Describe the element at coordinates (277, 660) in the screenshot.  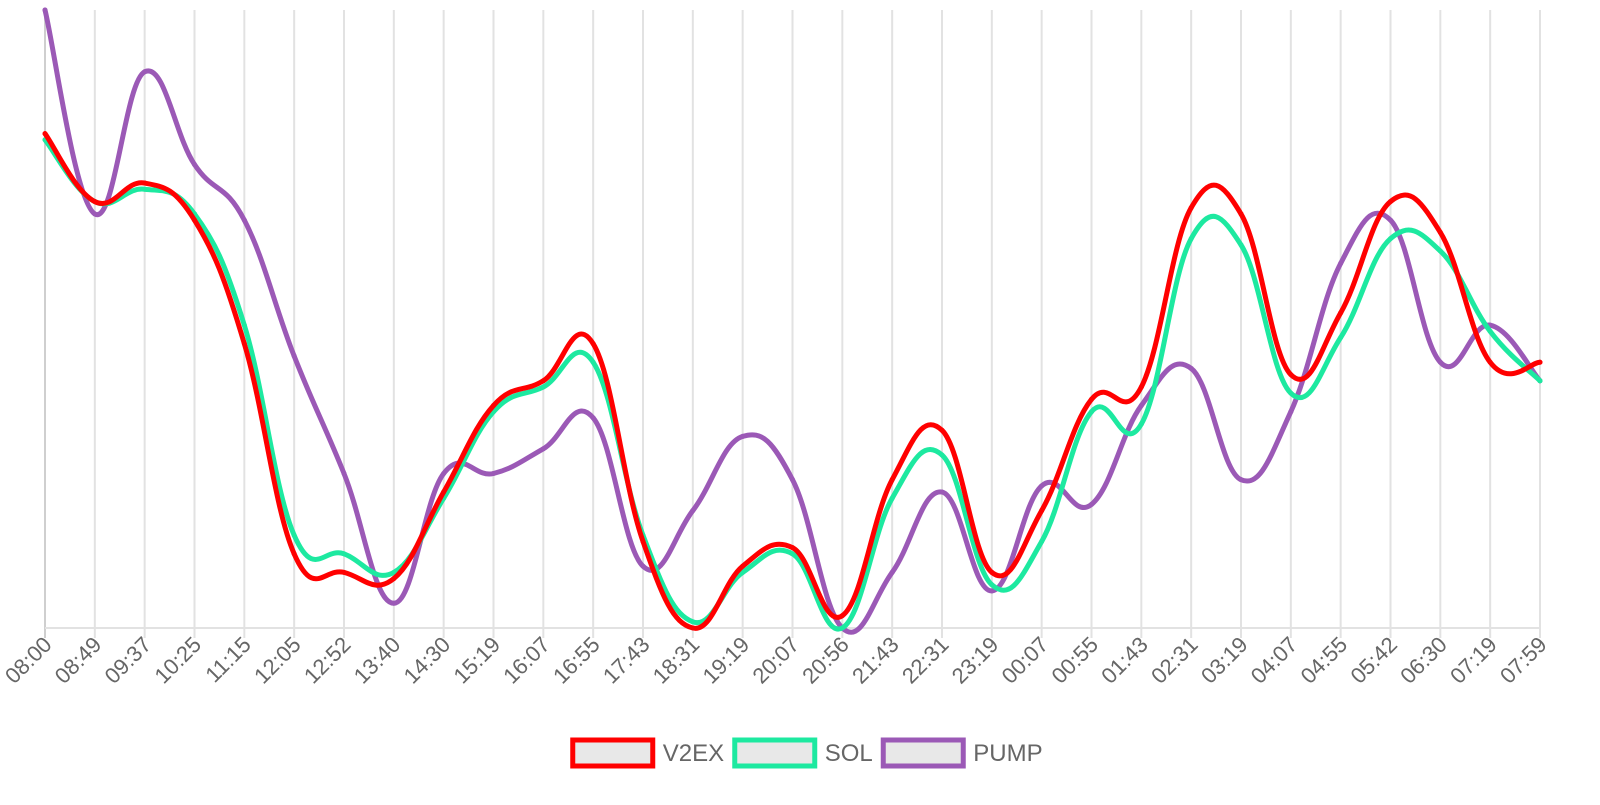
I see `x-tick-label: 12:05` at that location.